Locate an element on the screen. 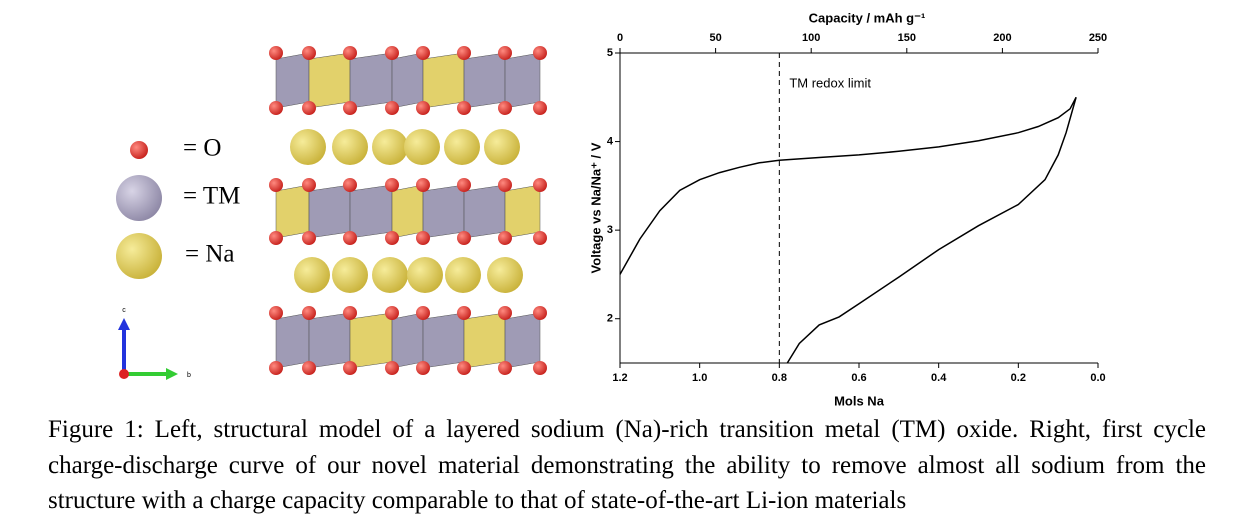 The height and width of the screenshot is (523, 1257). x2-tick-label: 250 is located at coordinates (1098, 38).